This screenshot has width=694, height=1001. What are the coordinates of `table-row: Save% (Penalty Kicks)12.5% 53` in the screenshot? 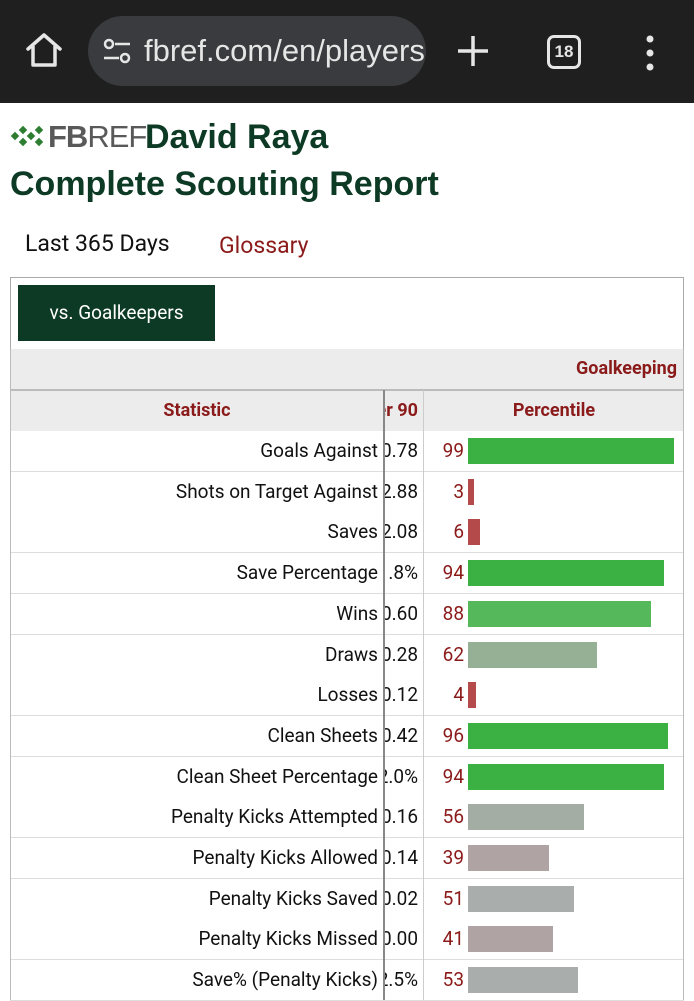 It's located at (347, 980).